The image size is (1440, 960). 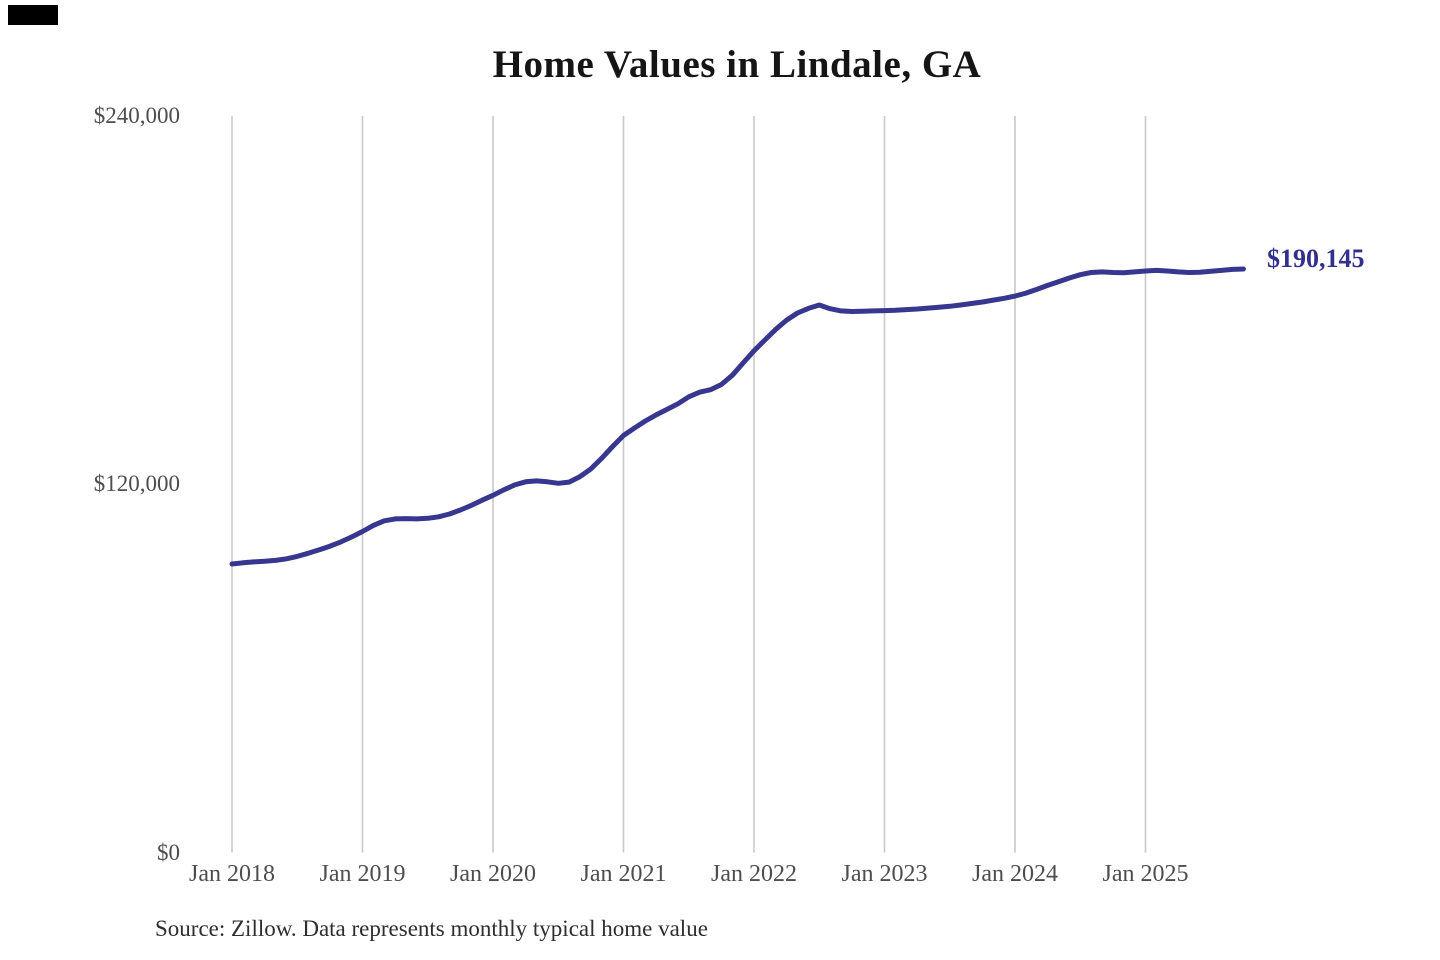 What do you see at coordinates (1015, 874) in the screenshot?
I see `x-axis-tick-jan-2024: Jan 2024` at bounding box center [1015, 874].